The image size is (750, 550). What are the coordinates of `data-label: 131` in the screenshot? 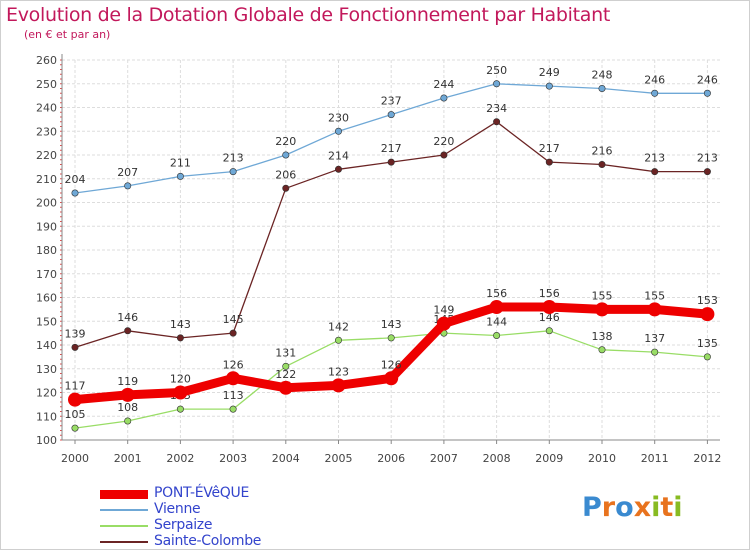 It's located at (285, 352).